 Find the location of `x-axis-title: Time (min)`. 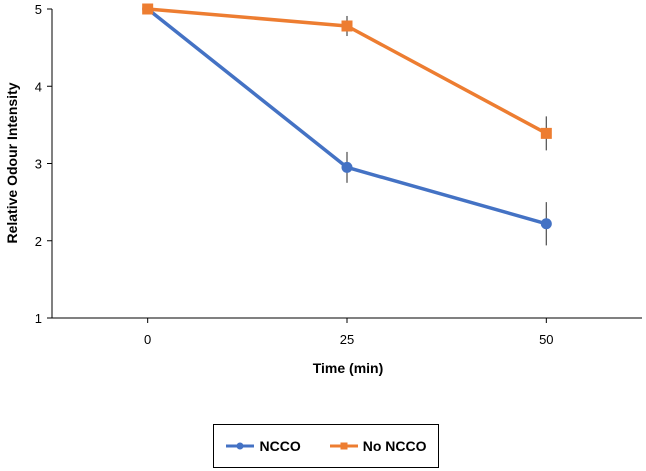

x-axis-title: Time (min) is located at coordinates (348, 368).